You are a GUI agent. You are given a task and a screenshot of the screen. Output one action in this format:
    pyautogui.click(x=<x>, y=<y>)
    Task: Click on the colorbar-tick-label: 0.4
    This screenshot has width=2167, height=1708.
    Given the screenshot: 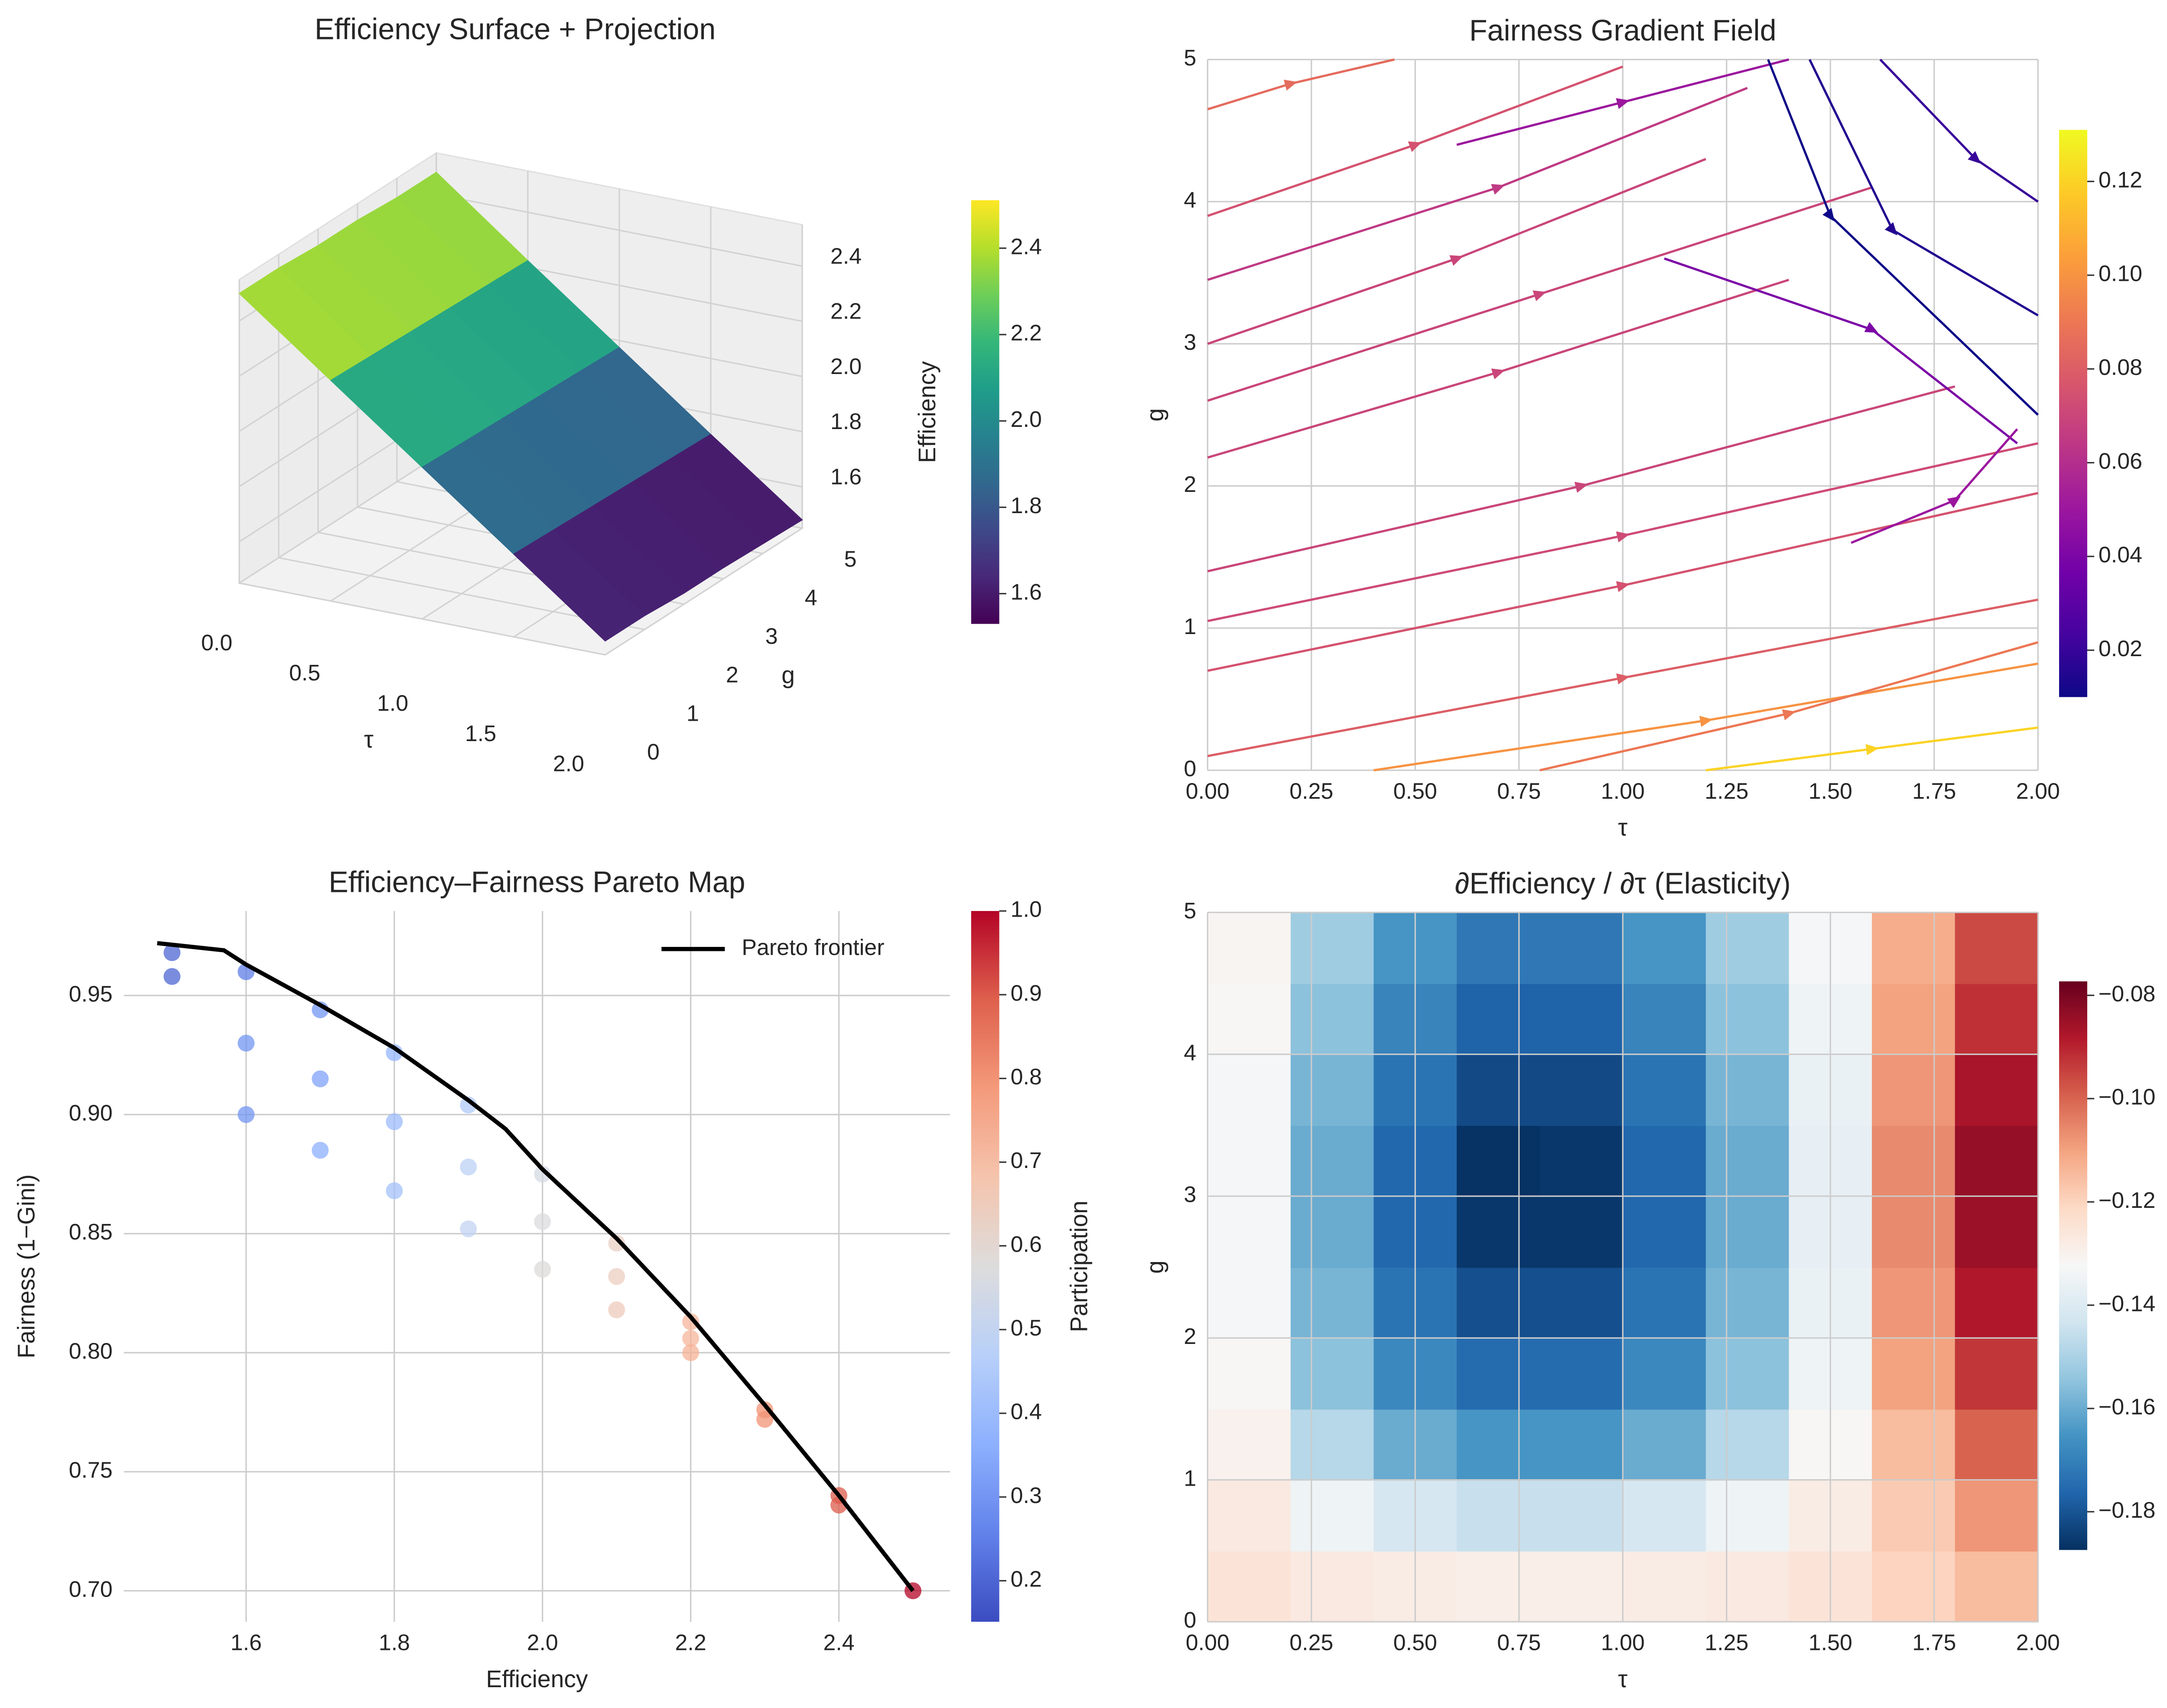 What is the action you would take?
    pyautogui.click(x=1026, y=1412)
    